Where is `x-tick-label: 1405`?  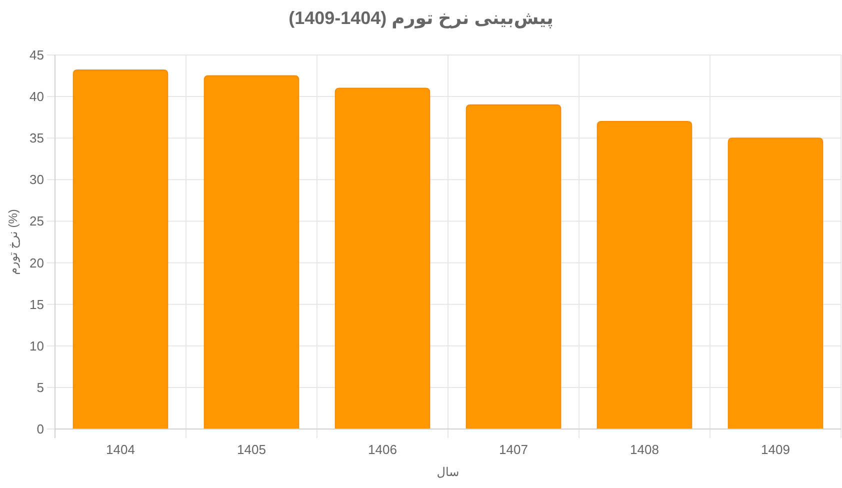 x-tick-label: 1405 is located at coordinates (251, 449).